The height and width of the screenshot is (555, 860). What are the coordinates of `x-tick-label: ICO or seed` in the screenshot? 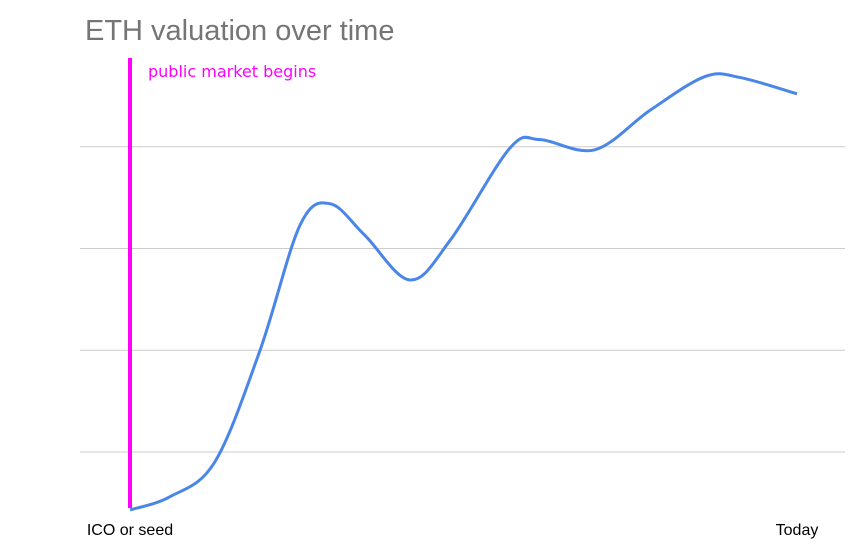 It's located at (130, 530).